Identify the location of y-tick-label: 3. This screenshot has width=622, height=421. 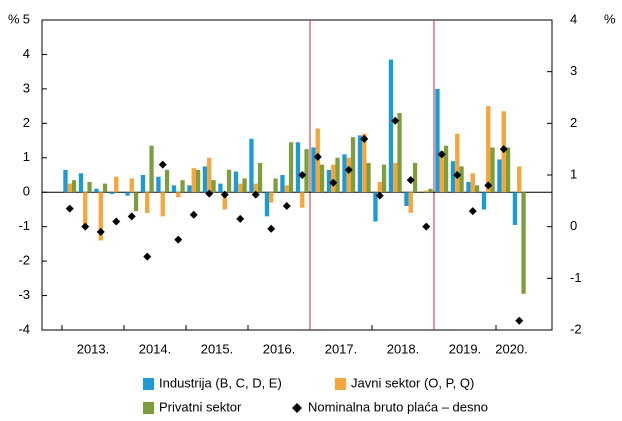
(26, 87).